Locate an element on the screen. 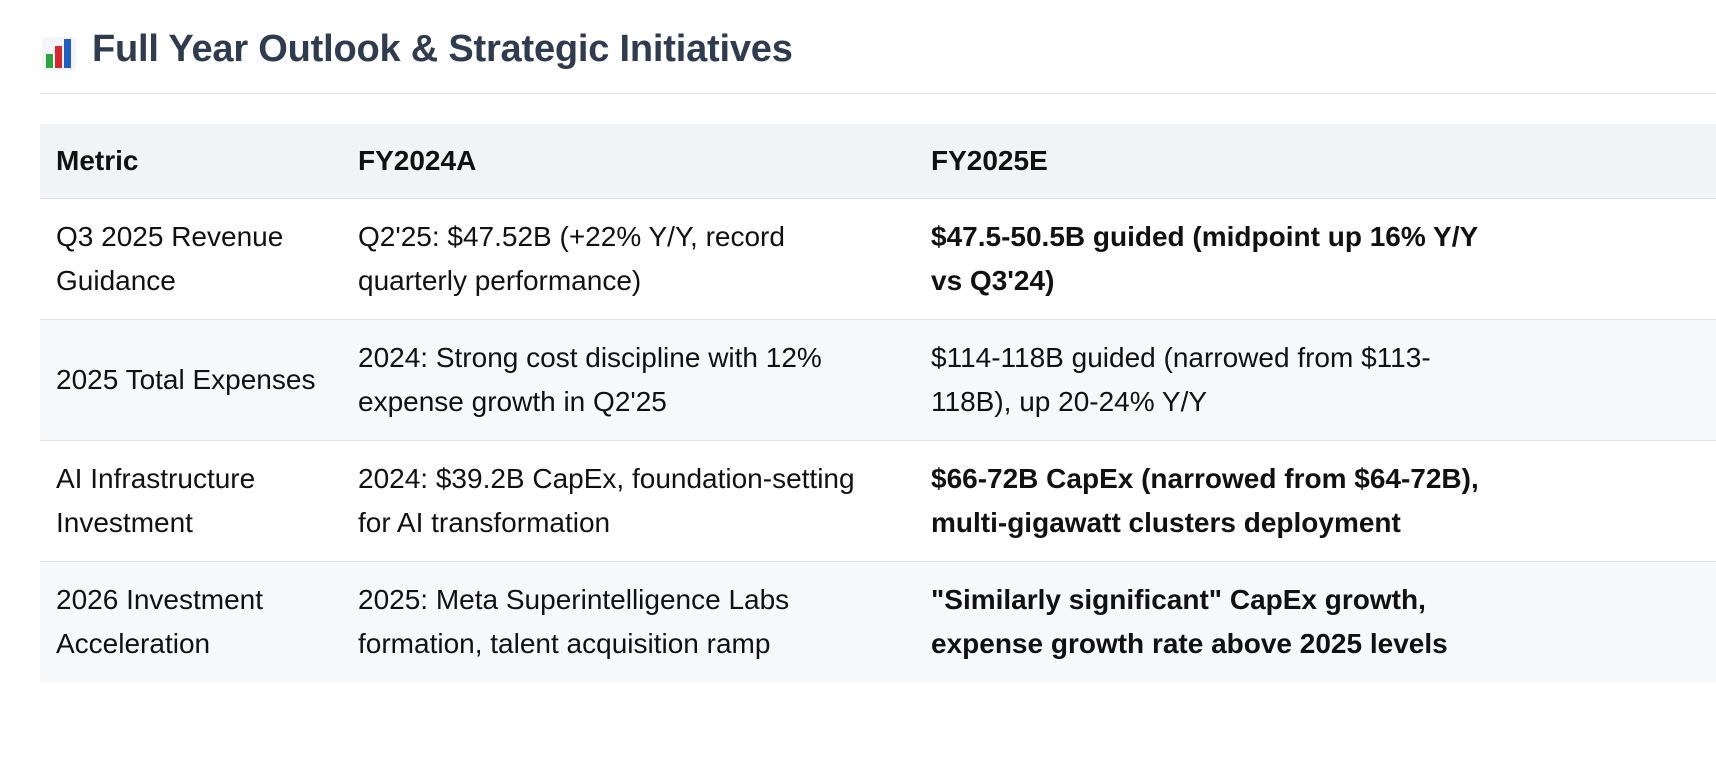 This screenshot has height=764, width=1716. column-header-fy2024a: FY2024A is located at coordinates (628, 161).